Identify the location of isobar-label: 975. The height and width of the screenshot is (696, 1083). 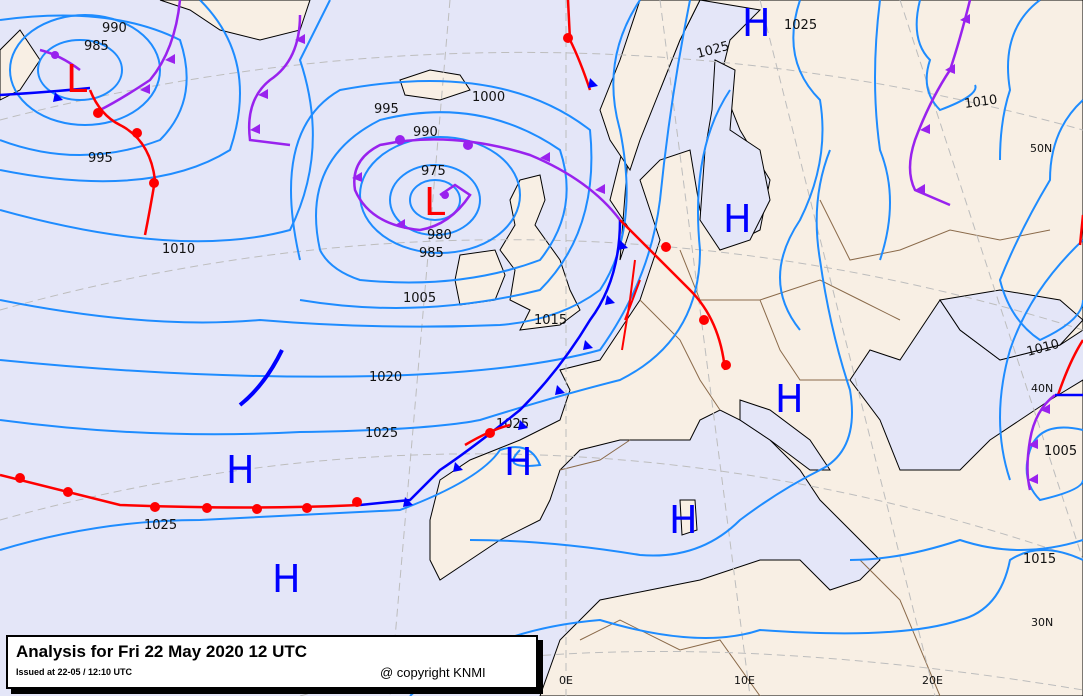
(433, 171).